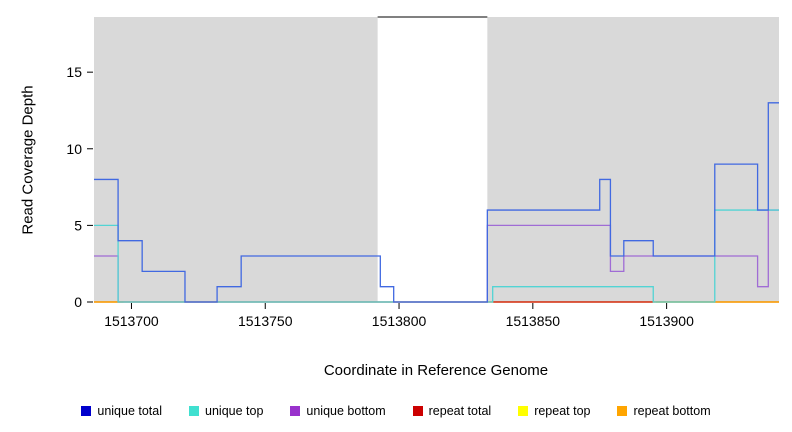  I want to click on y-tick-label: 5, so click(78, 225).